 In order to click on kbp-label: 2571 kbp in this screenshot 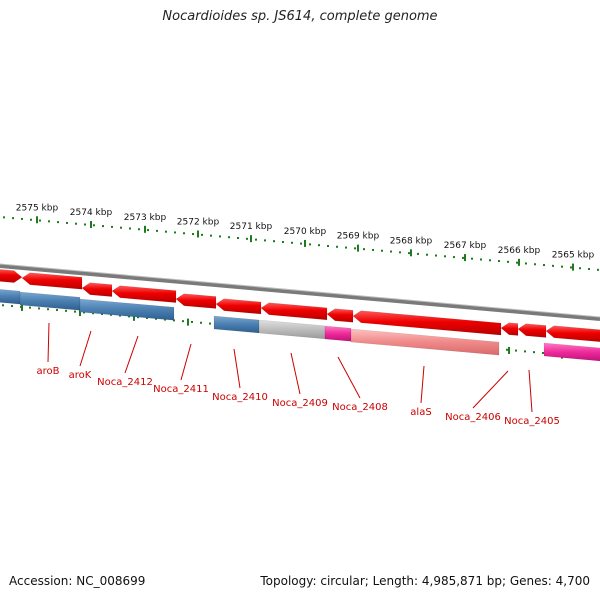, I will do `click(251, 227)`.